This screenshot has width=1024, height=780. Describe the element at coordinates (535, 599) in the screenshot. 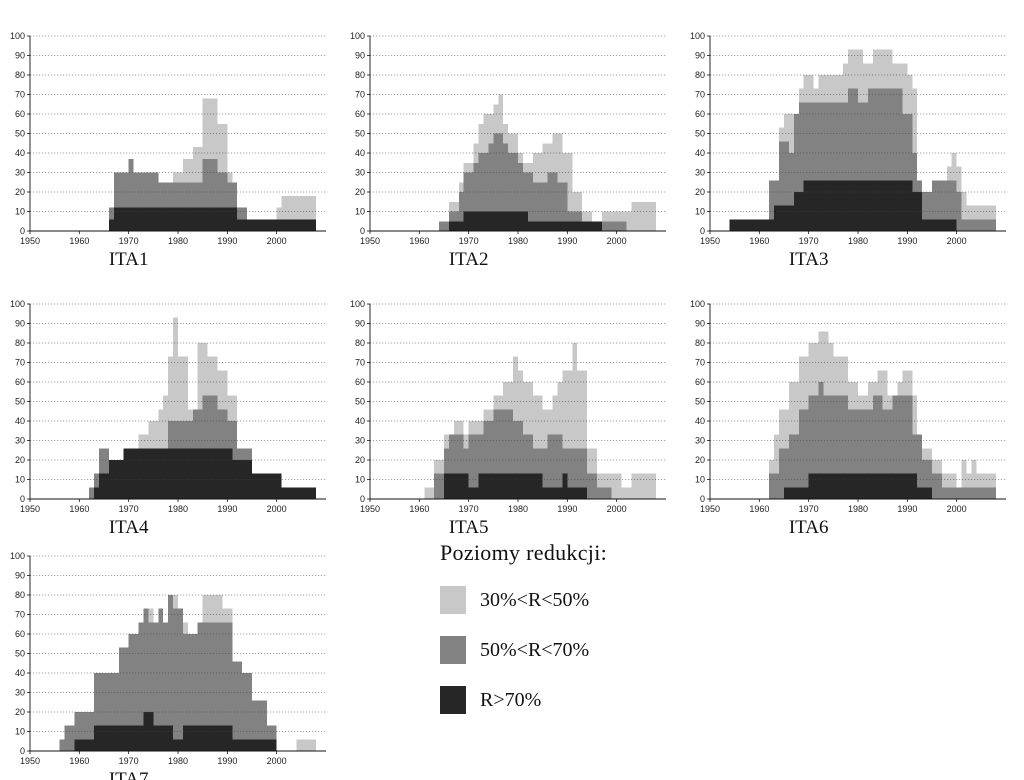

I see `legend-label: 30%<R<50%` at that location.